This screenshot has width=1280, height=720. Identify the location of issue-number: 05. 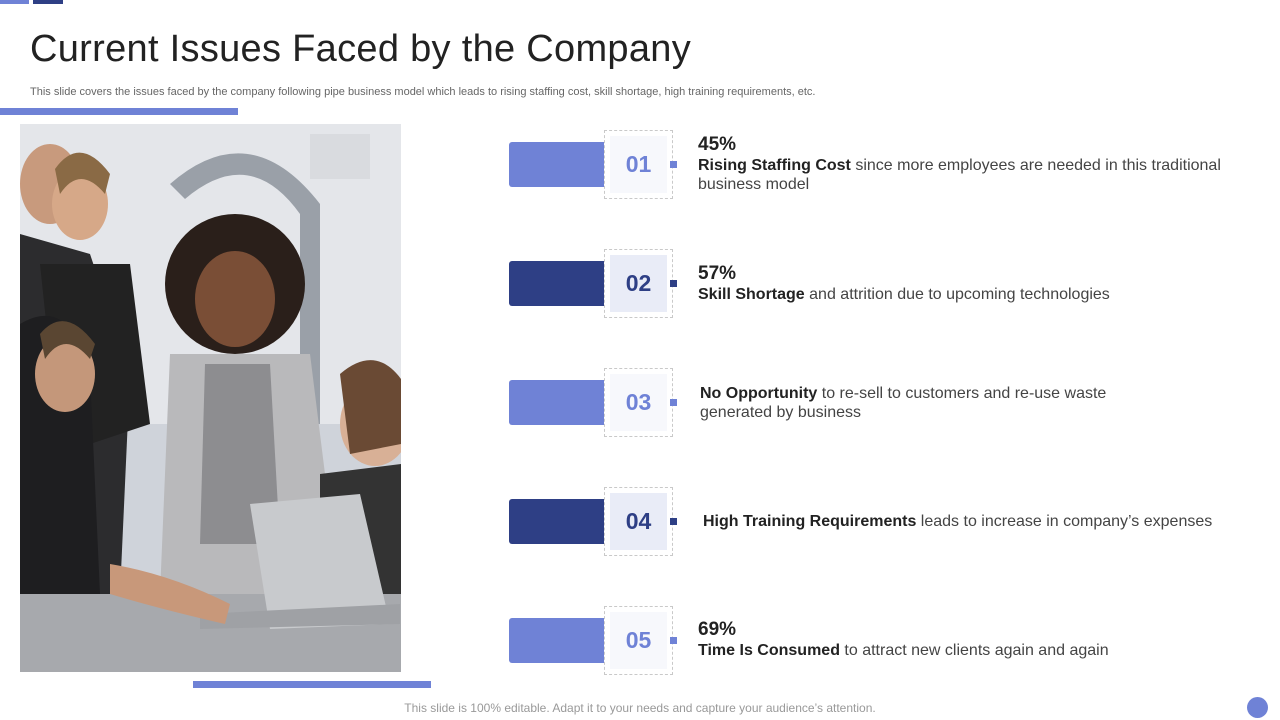
(638, 640).